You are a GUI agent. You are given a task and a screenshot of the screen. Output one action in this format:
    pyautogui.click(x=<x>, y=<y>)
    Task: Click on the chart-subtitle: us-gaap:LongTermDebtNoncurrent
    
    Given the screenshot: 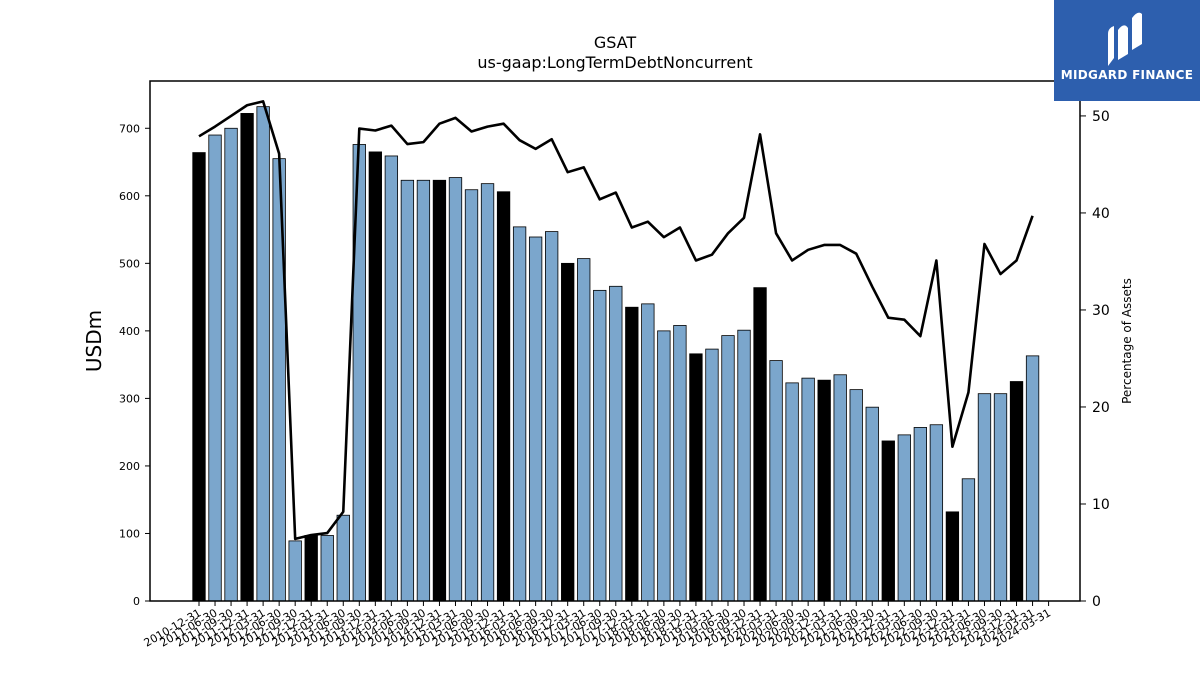 What is the action you would take?
    pyautogui.click(x=614, y=62)
    